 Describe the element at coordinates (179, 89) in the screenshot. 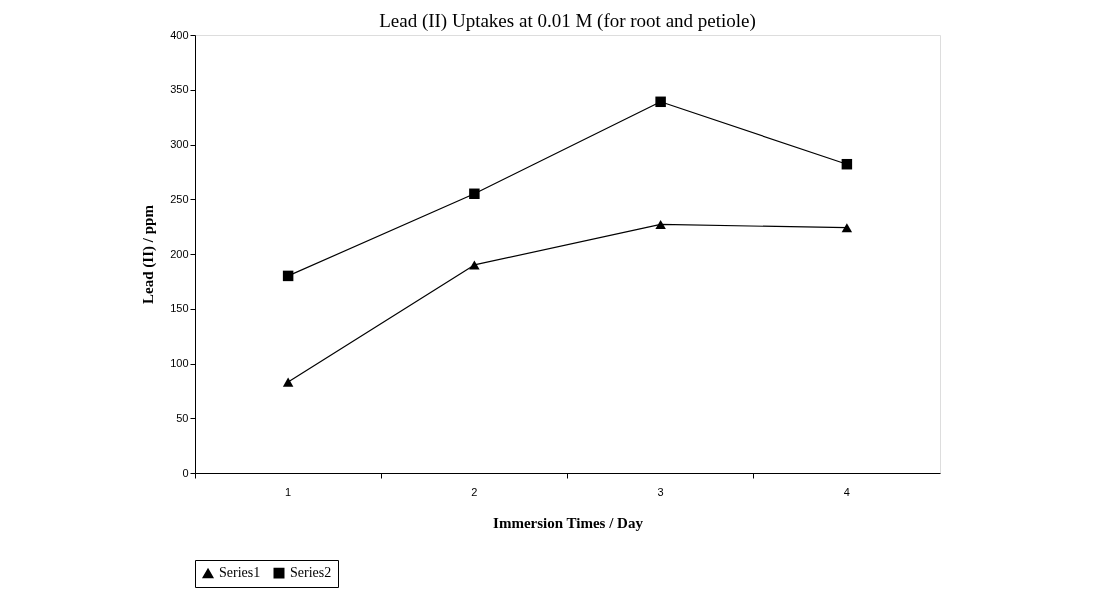

I see `y-tick-label: 350` at that location.